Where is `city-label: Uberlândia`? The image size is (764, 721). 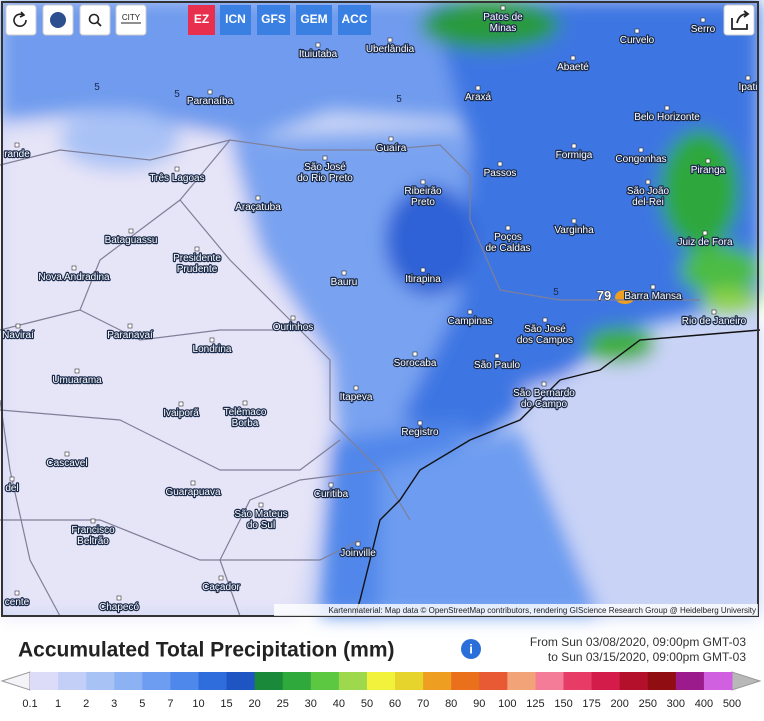
city-label: Uberlândia is located at coordinates (390, 49).